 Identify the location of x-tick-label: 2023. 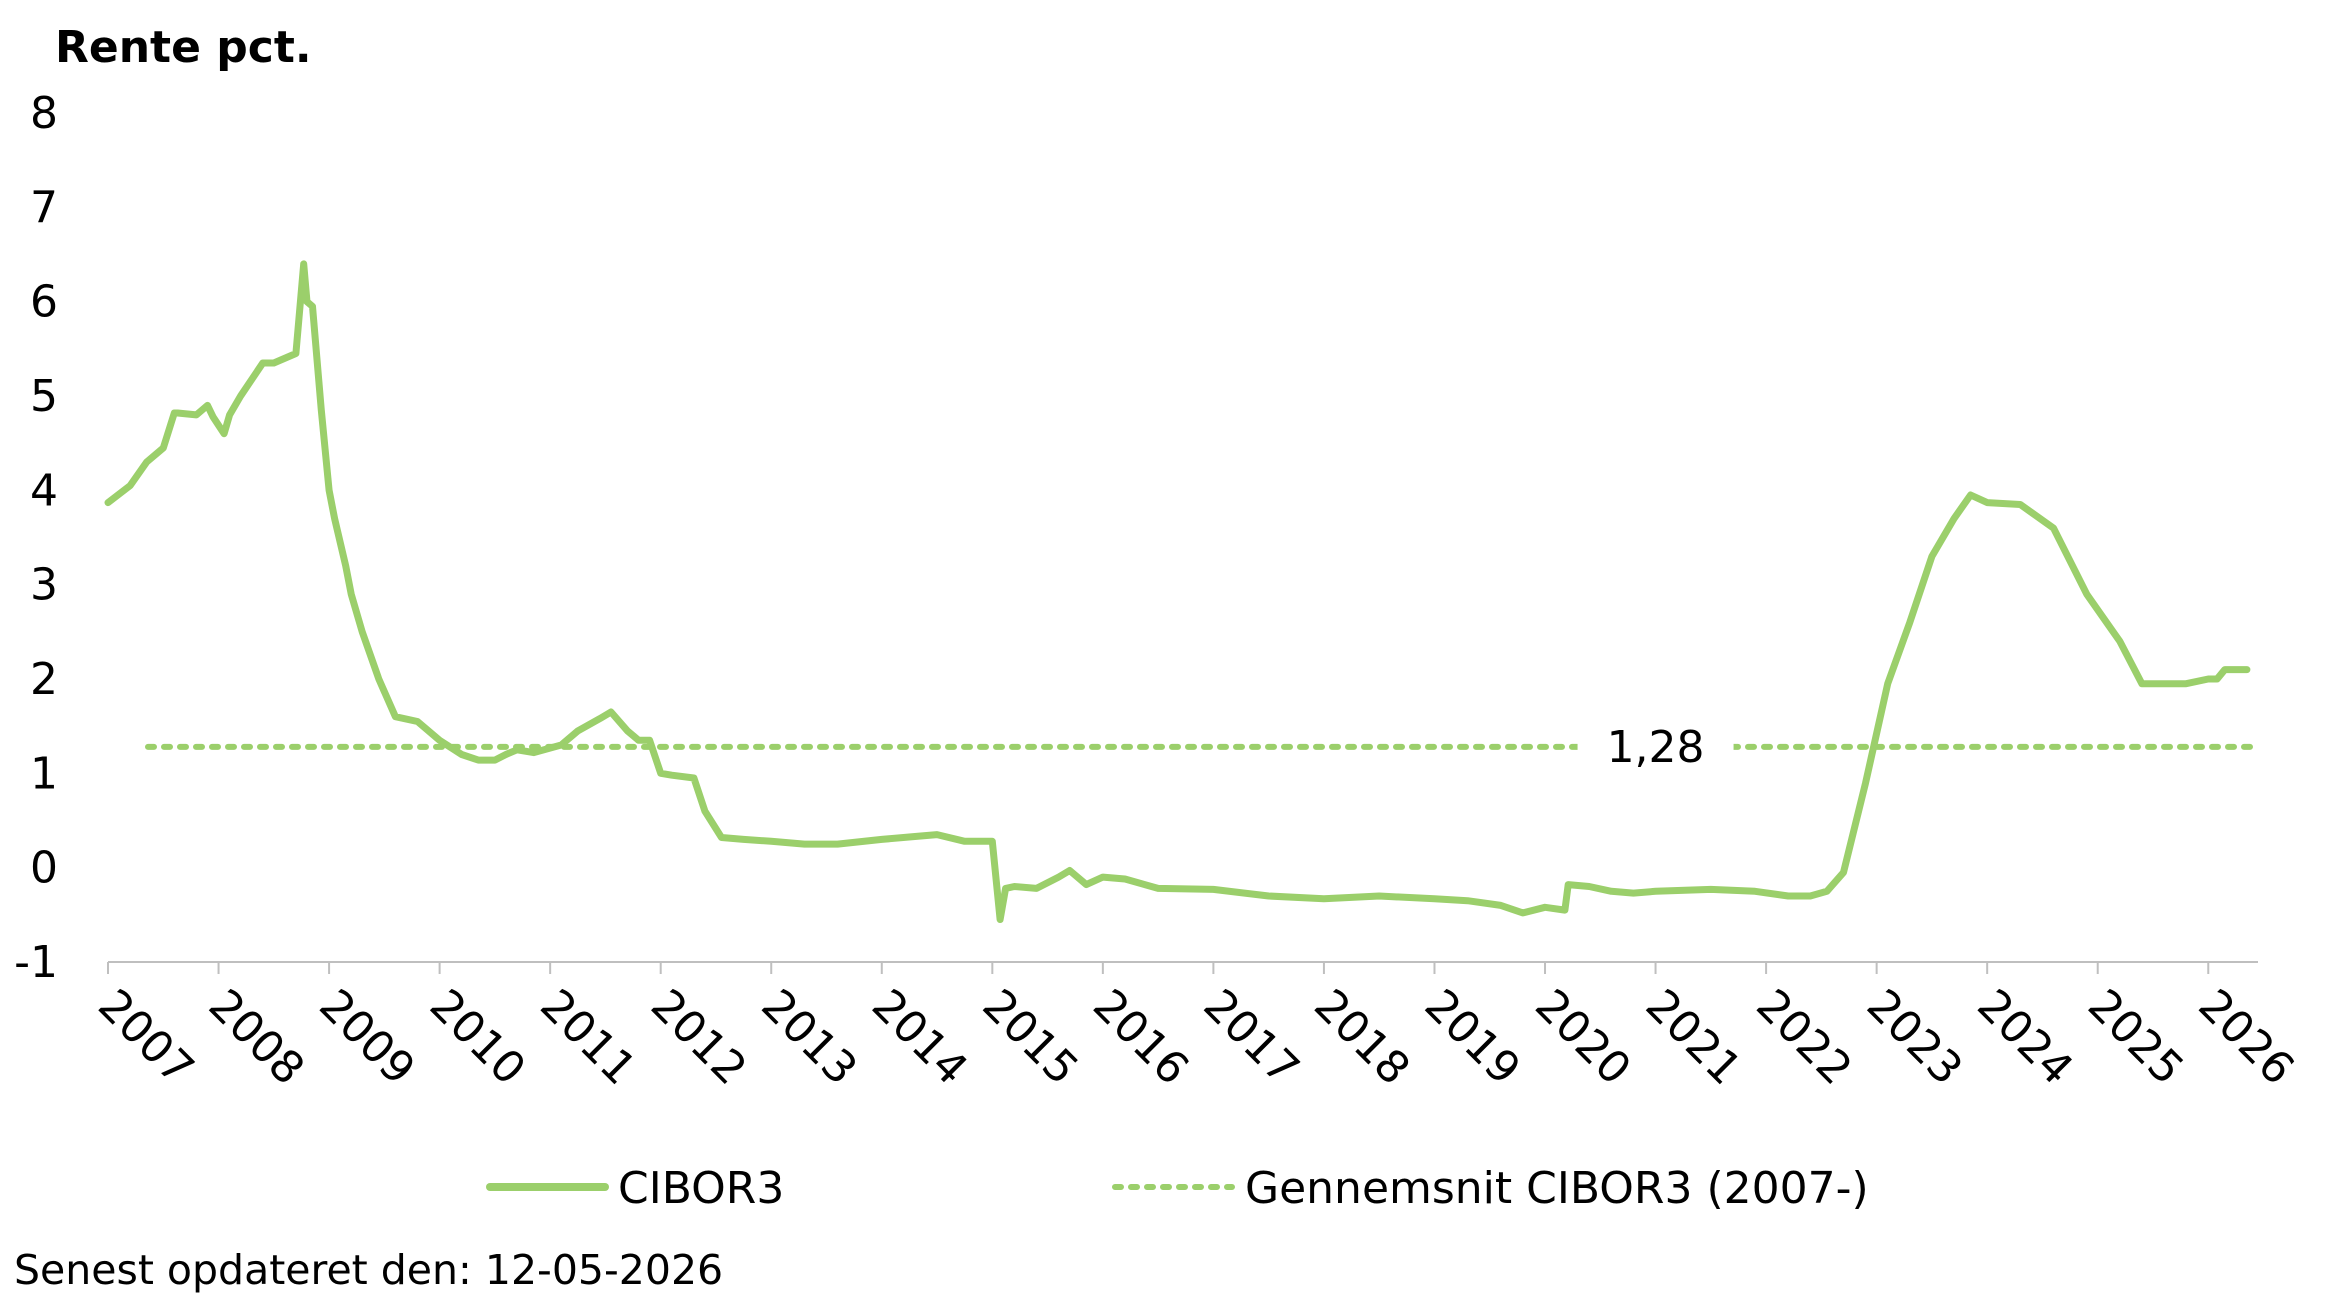
(1914, 1037).